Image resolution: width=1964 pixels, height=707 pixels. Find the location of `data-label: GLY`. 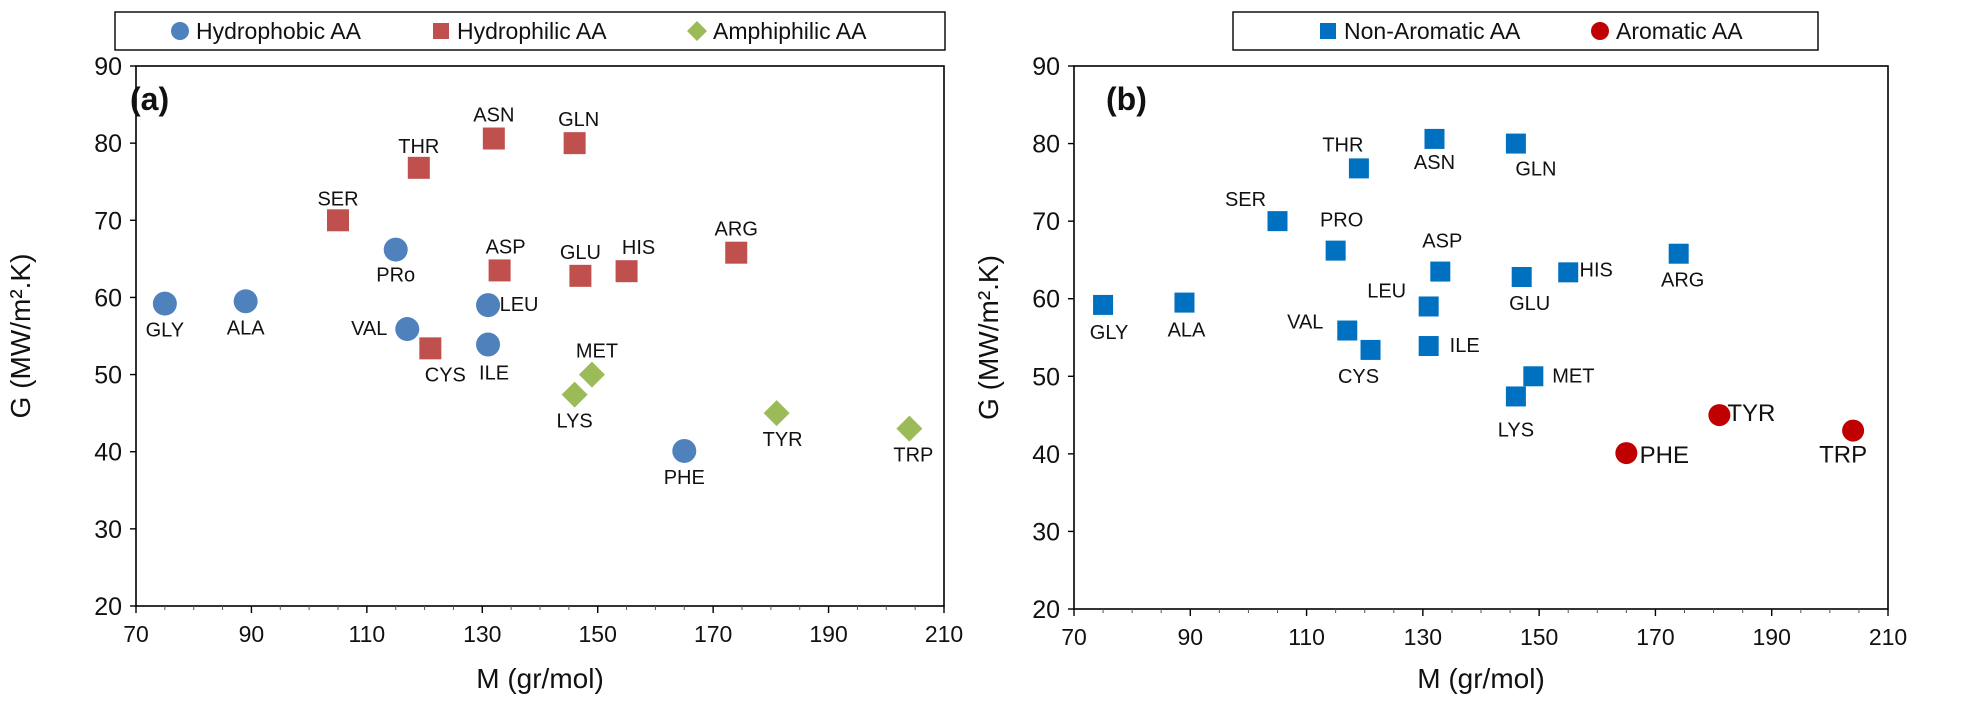

data-label: GLY is located at coordinates (165, 331).